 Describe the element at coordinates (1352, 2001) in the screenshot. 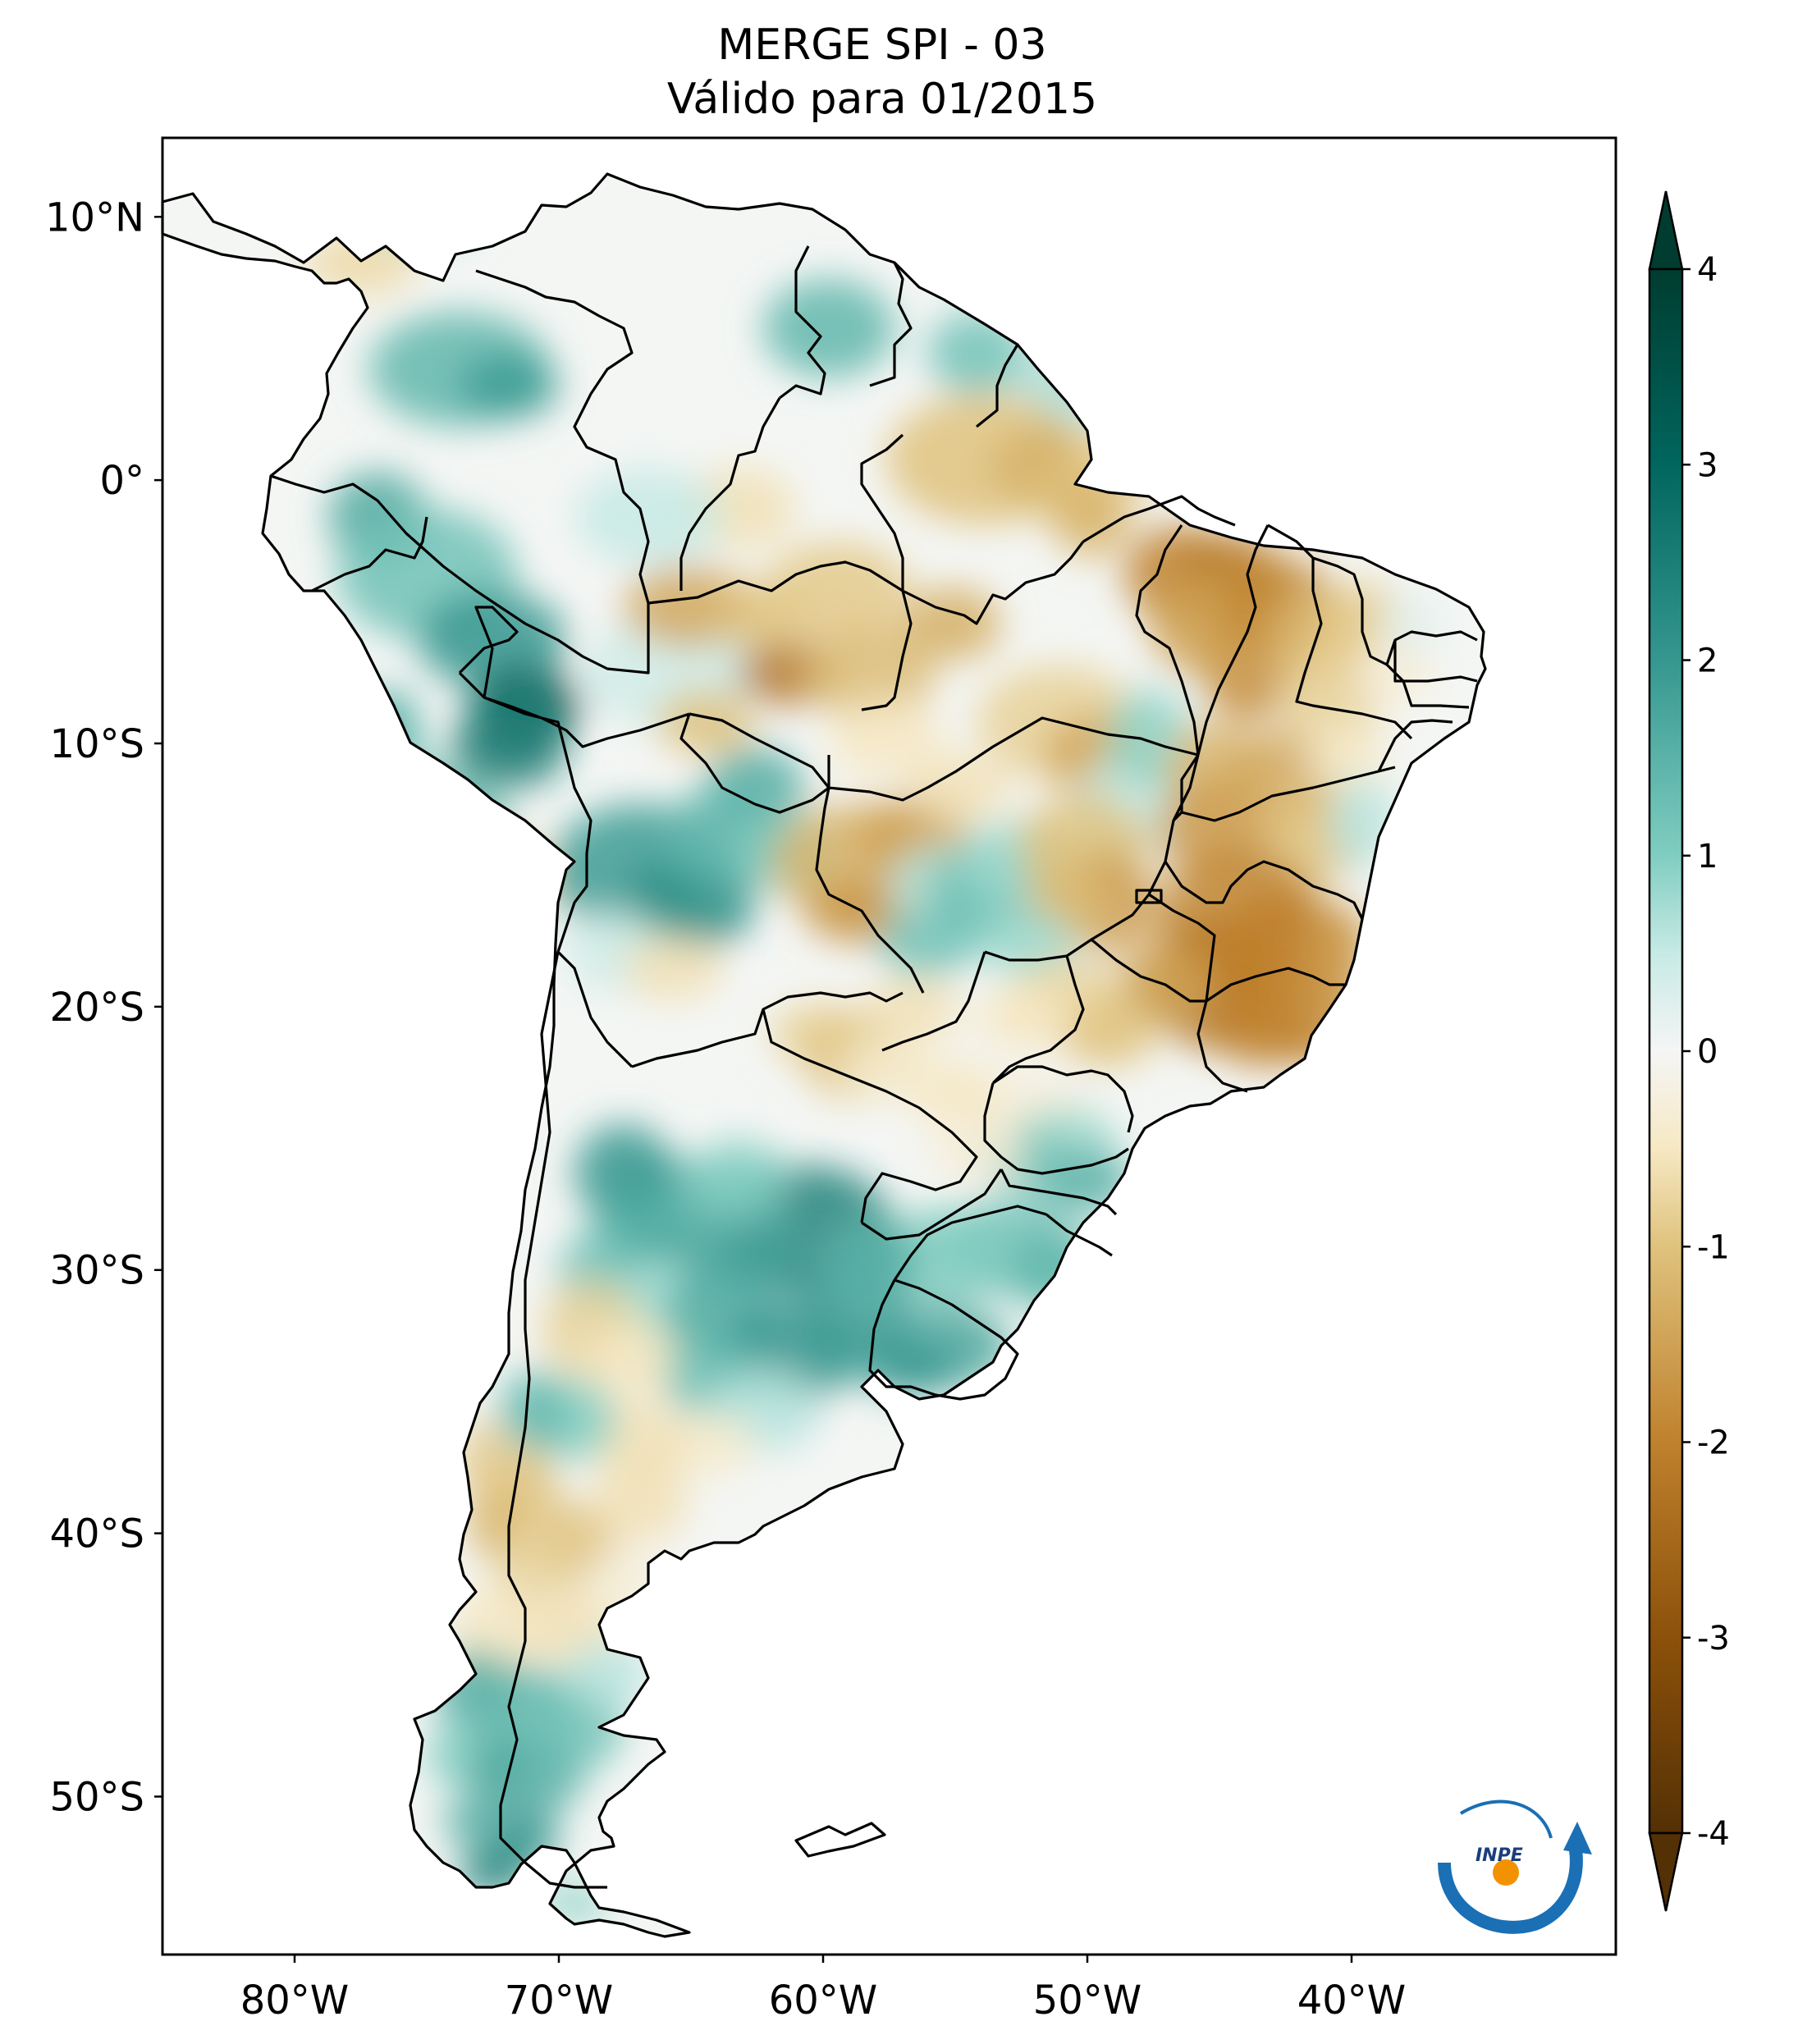

I see `lon-tick-label: 40°W` at that location.